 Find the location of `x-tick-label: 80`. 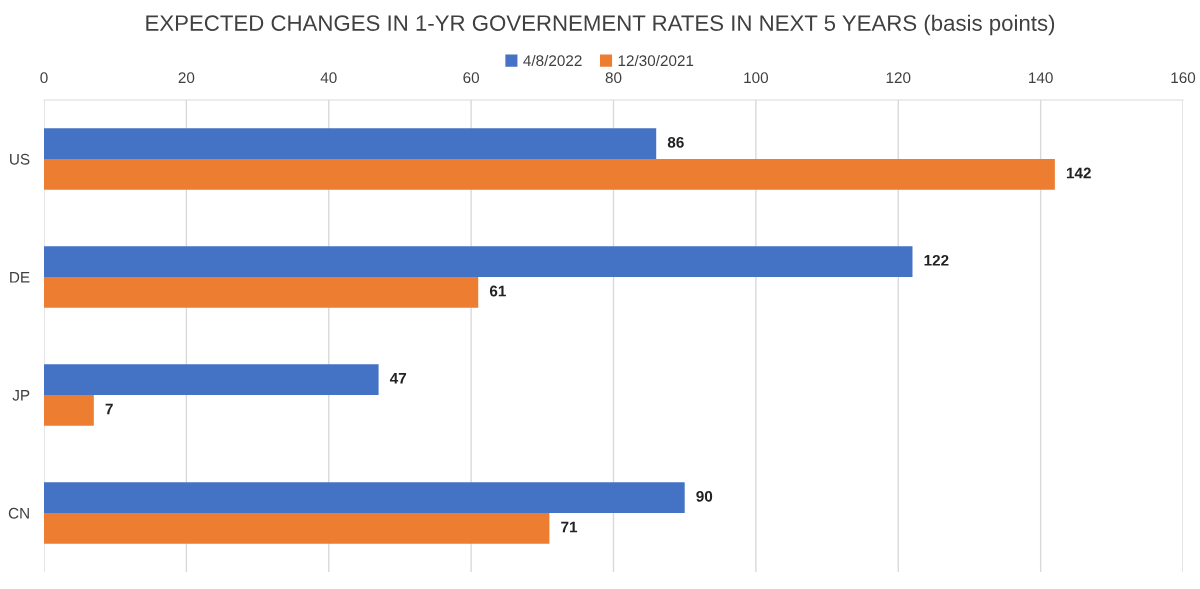

x-tick-label: 80 is located at coordinates (613, 78).